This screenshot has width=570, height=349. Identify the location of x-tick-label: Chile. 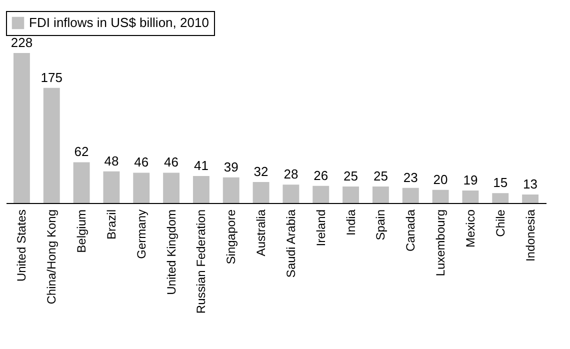
(500, 223).